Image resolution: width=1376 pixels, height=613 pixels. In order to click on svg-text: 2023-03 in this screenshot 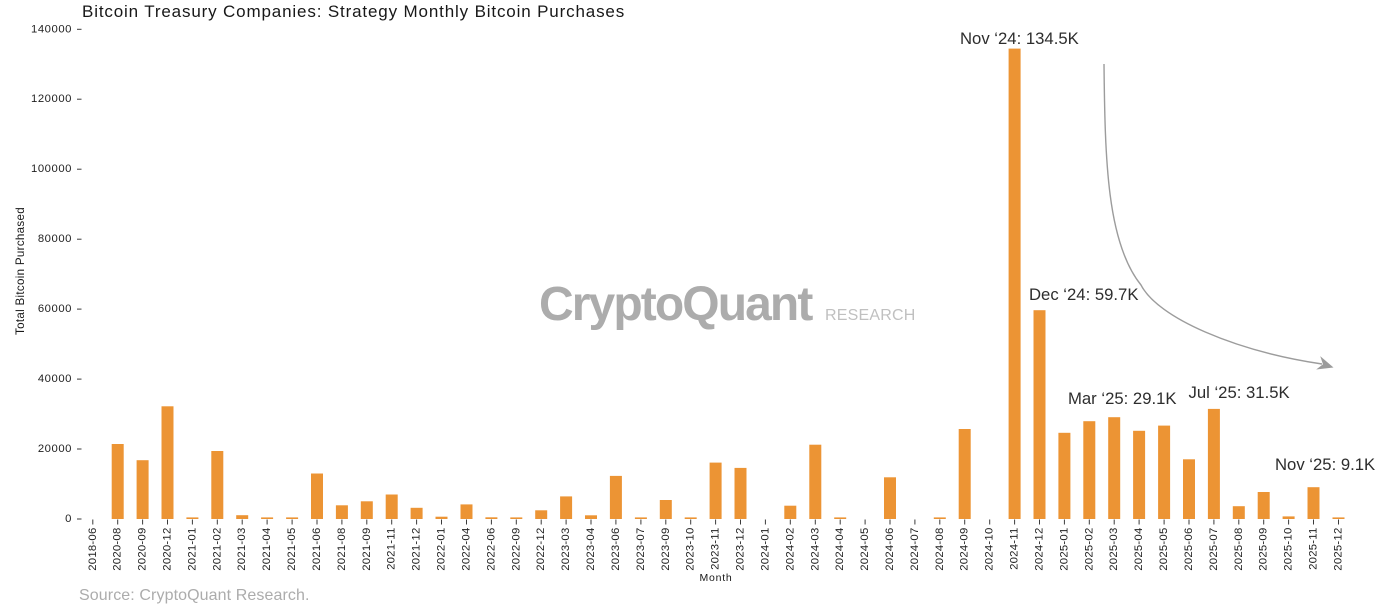, I will do `click(566, 549)`.